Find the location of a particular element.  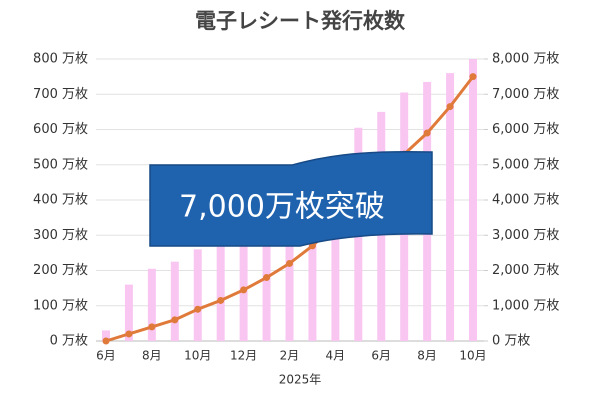

y-tick-label: 400 万枚 is located at coordinates (60, 200).